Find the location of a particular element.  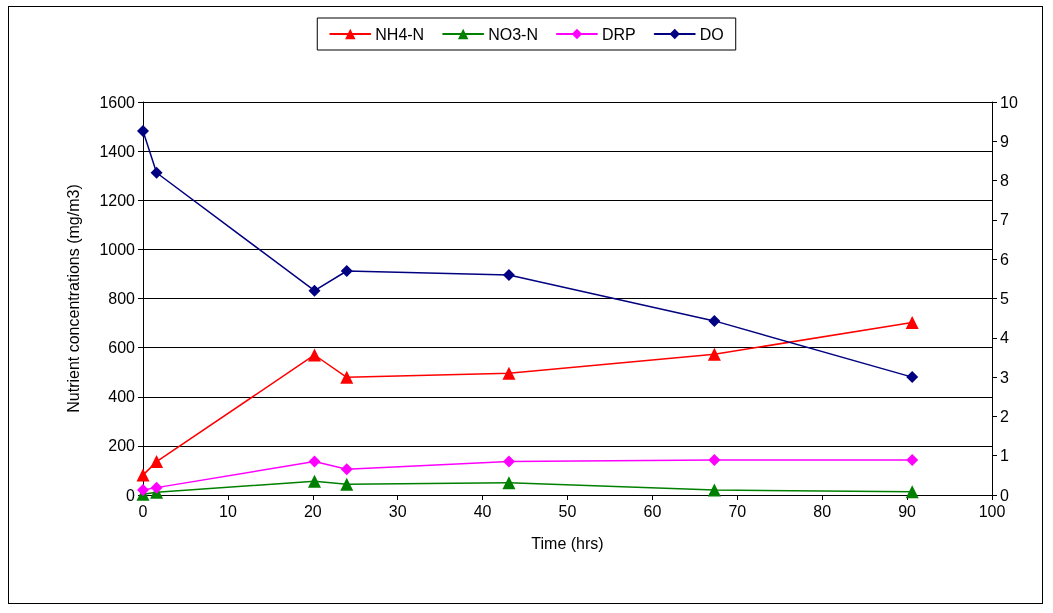

y-tick-label: 0 is located at coordinates (131, 495).